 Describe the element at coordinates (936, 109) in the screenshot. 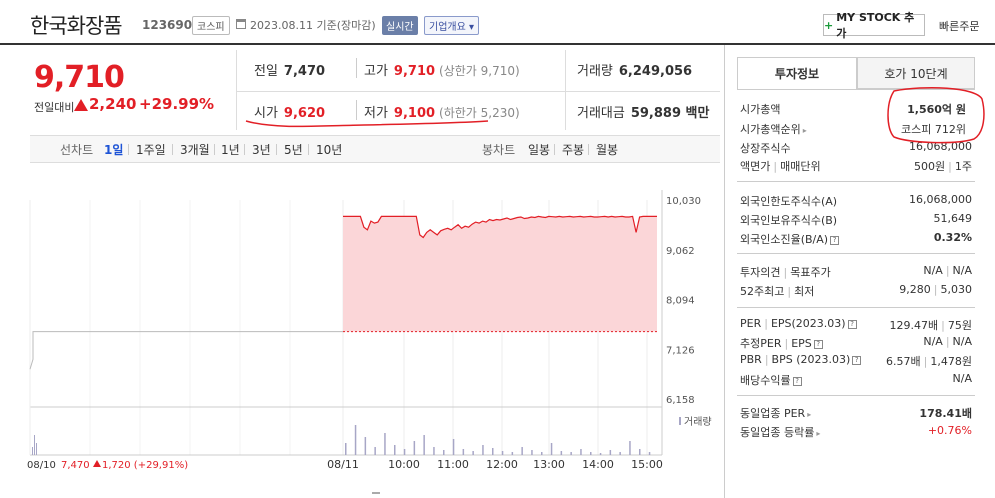

I see `row-value: 1,560억 원` at that location.